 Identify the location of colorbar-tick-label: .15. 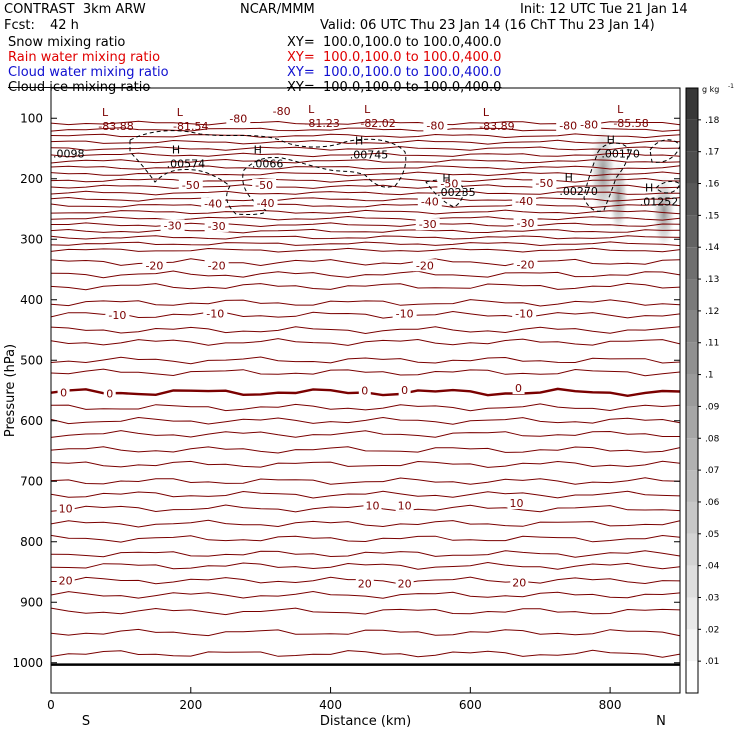
(712, 216).